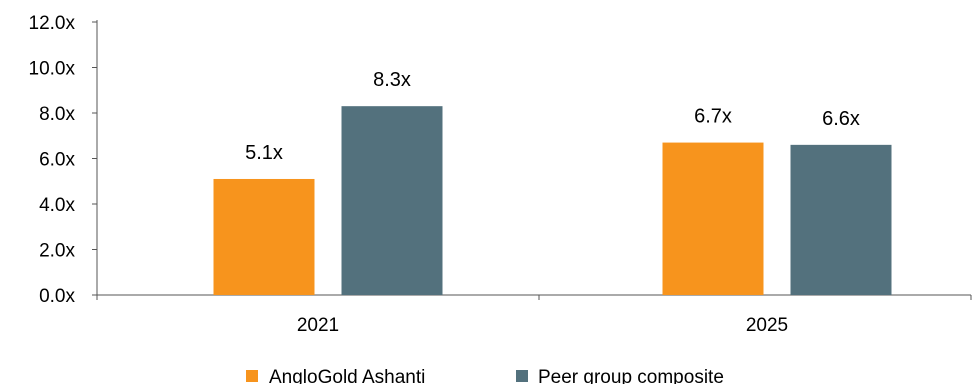  I want to click on y-axis: 0.0x 2.0x 4.0x 6.0x 8.0x 10.0x 12.0x, so click(63, 160).